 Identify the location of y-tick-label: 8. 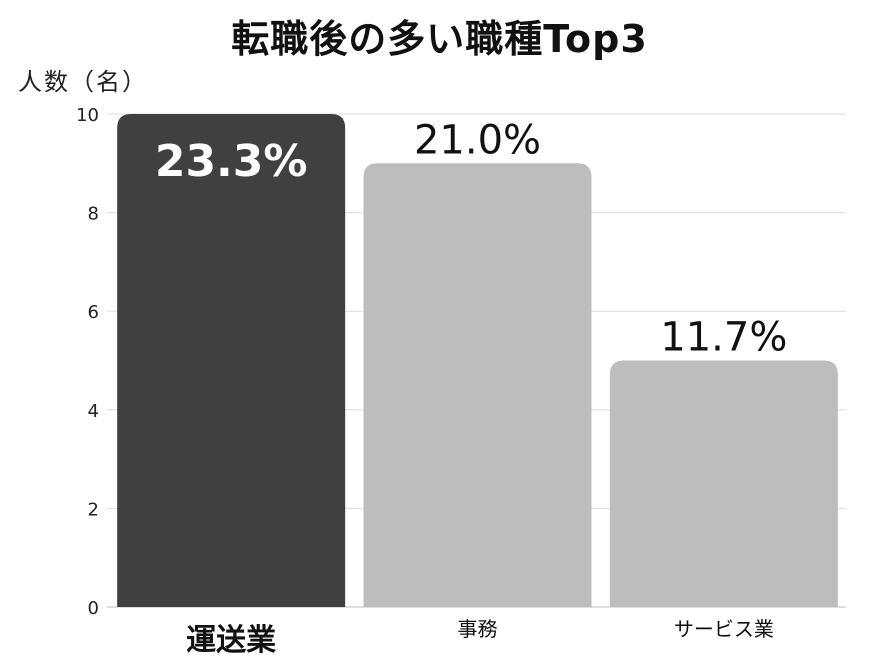
(93, 214).